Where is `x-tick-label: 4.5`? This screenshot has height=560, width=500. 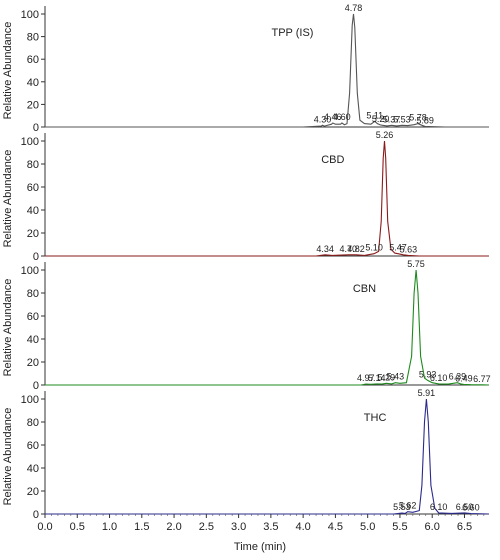 x-tick-label: 4.5 is located at coordinates (335, 527).